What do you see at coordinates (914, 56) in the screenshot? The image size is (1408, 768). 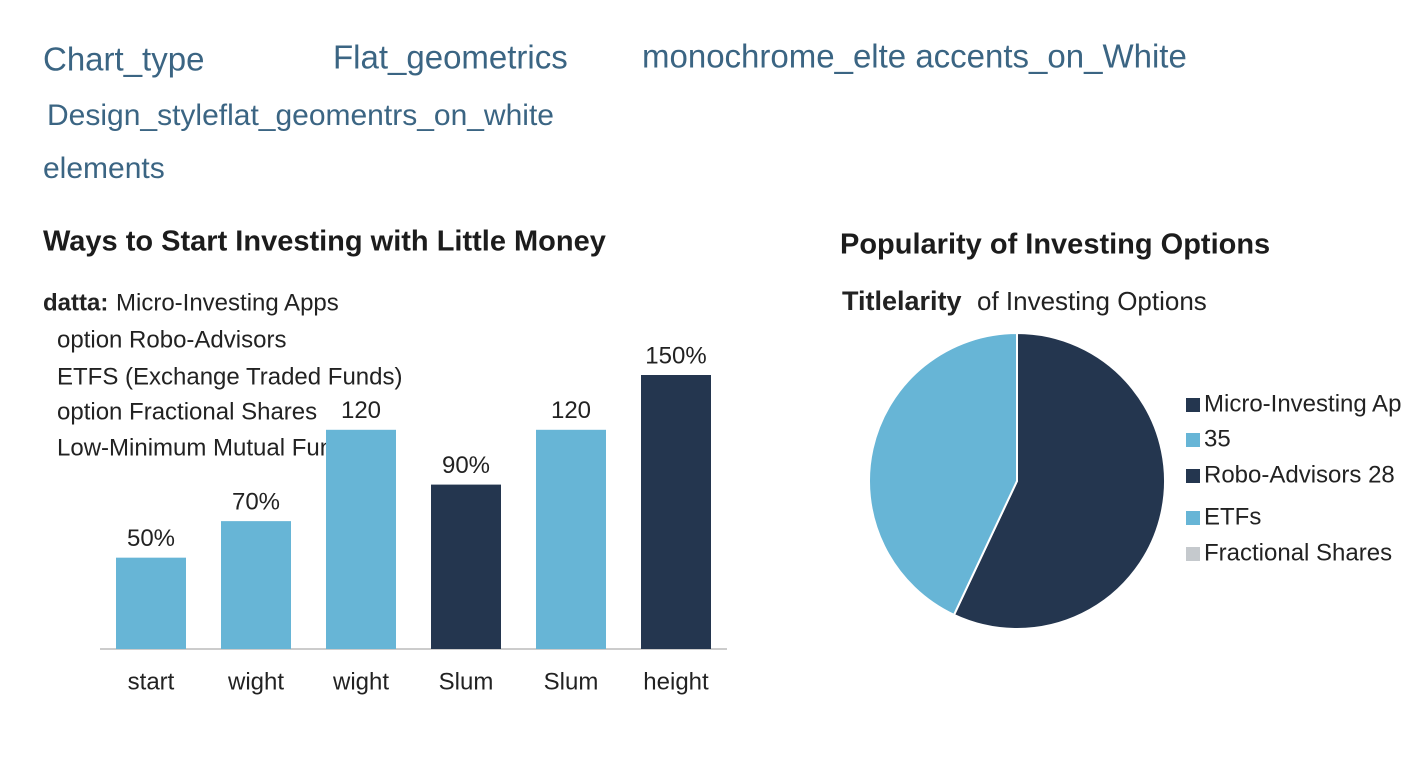 I see `header-text: monochrome_elte accents_on_White` at bounding box center [914, 56].